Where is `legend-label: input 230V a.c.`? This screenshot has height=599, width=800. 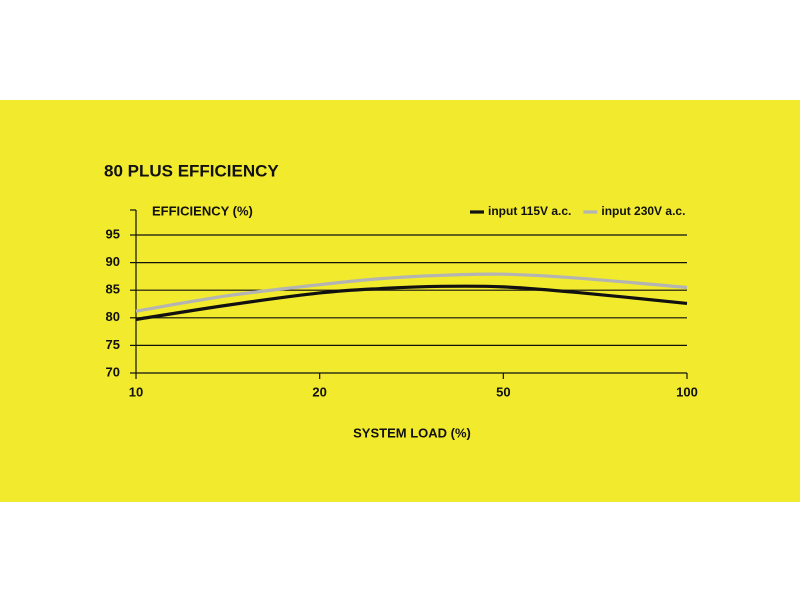 legend-label: input 230V a.c. is located at coordinates (643, 211).